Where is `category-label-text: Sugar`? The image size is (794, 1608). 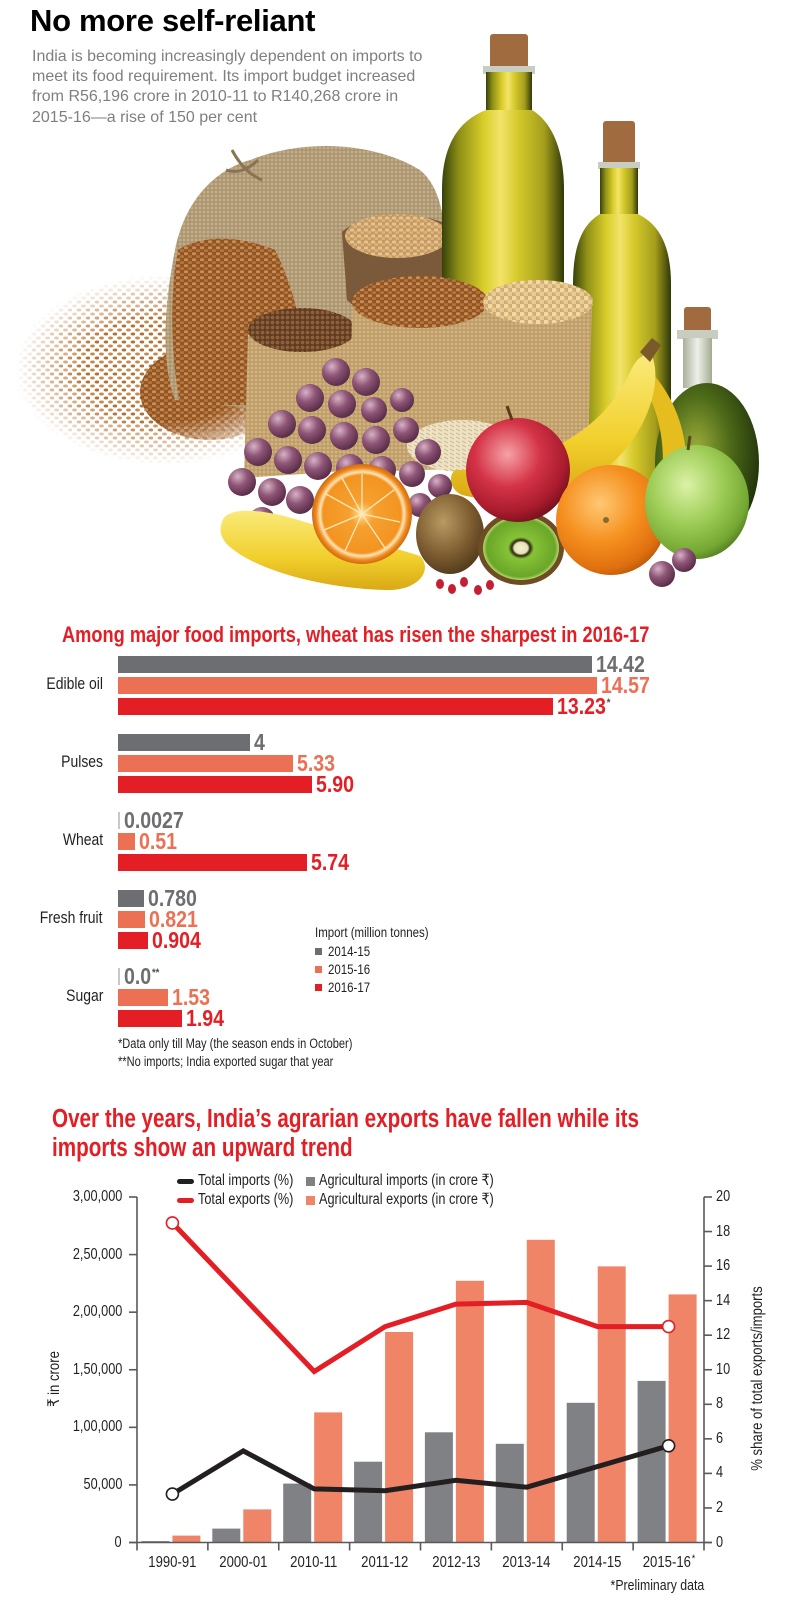
category-label-text: Sugar is located at coordinates (84, 995).